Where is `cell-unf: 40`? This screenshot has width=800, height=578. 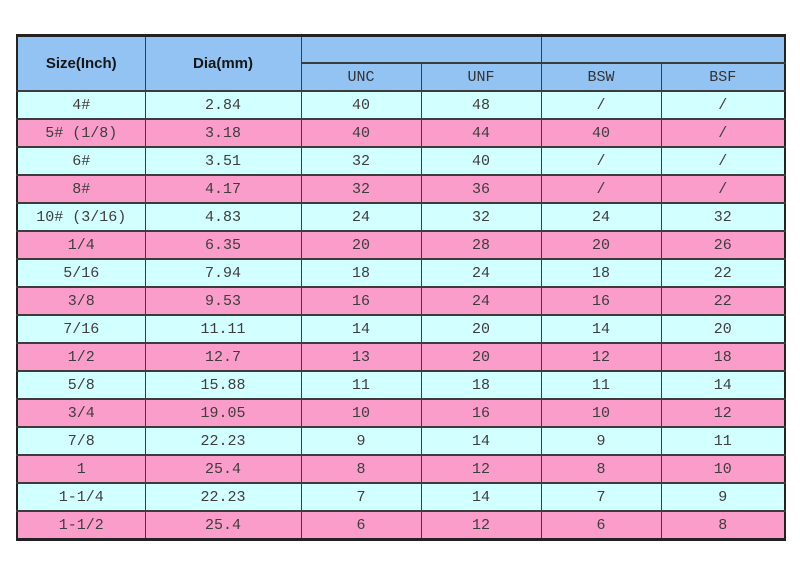
cell-unf: 40 is located at coordinates (481, 161).